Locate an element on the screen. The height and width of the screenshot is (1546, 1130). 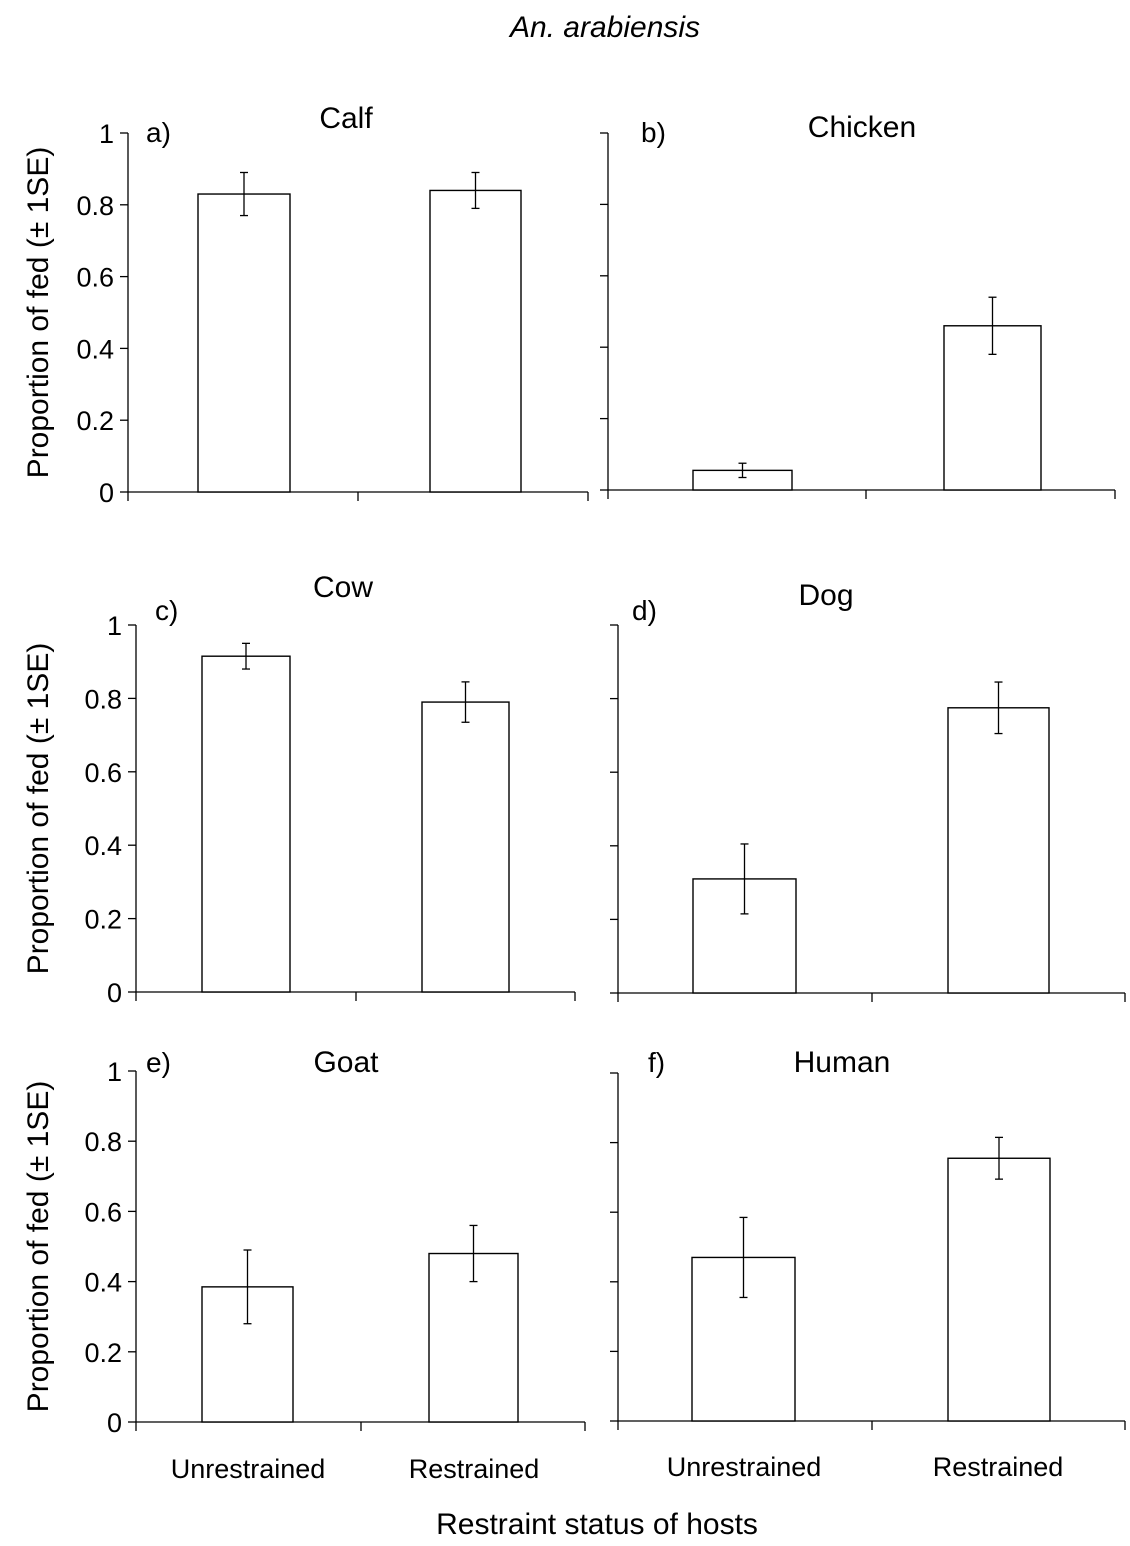
bar-a-unrestrained is located at coordinates (244, 343).